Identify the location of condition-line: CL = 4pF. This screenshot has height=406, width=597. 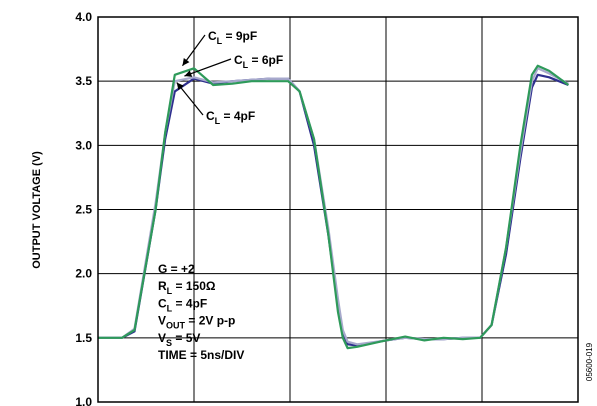
(182, 304).